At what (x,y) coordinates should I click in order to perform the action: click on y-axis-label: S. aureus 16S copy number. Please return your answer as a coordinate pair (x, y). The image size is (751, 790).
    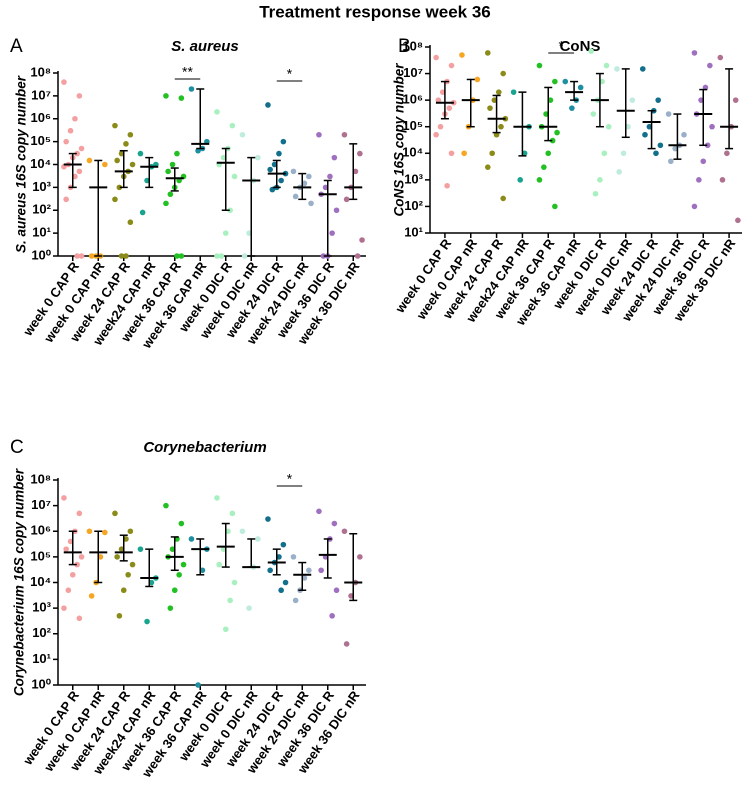
    Looking at the image, I should click on (21, 164).